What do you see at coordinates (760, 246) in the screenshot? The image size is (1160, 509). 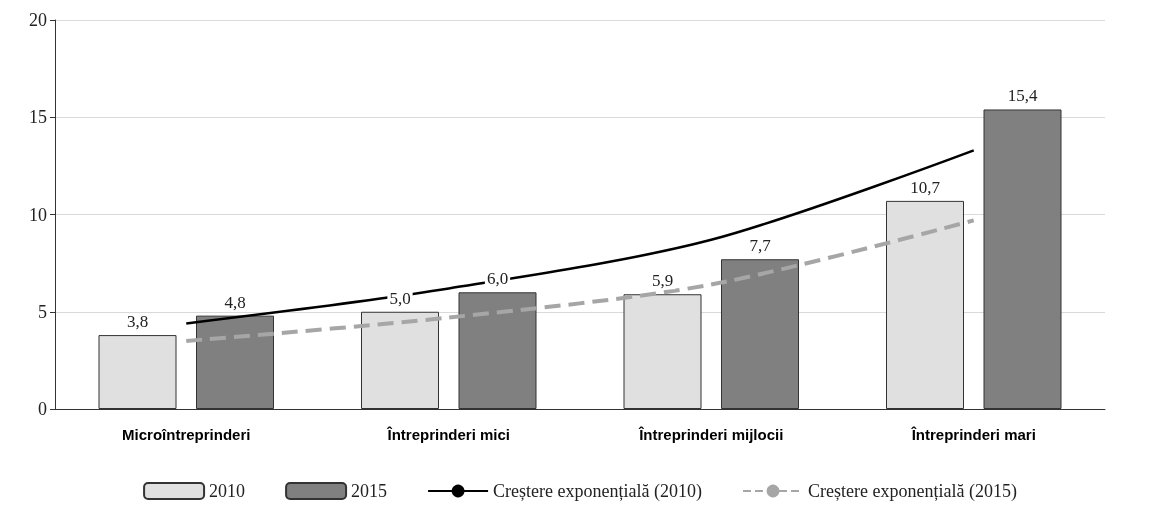 I see `data-label: 7,7` at bounding box center [760, 246].